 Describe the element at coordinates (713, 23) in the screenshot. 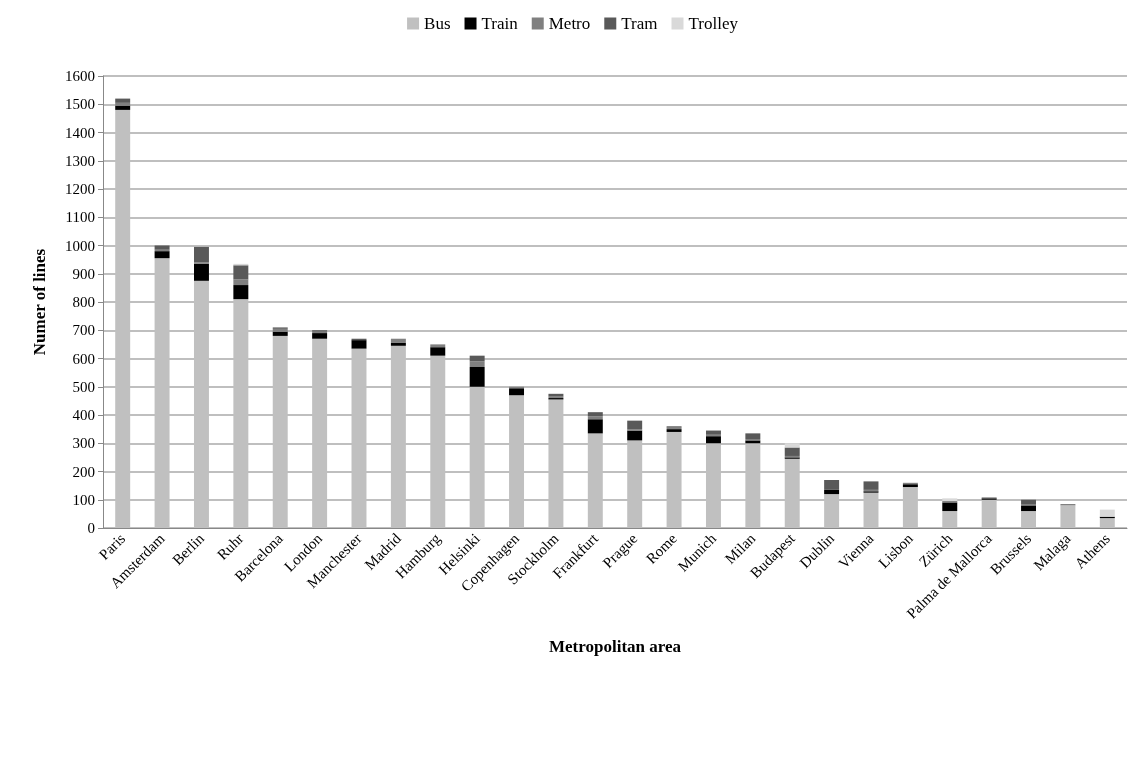

I see `legend-label: Trolley` at that location.